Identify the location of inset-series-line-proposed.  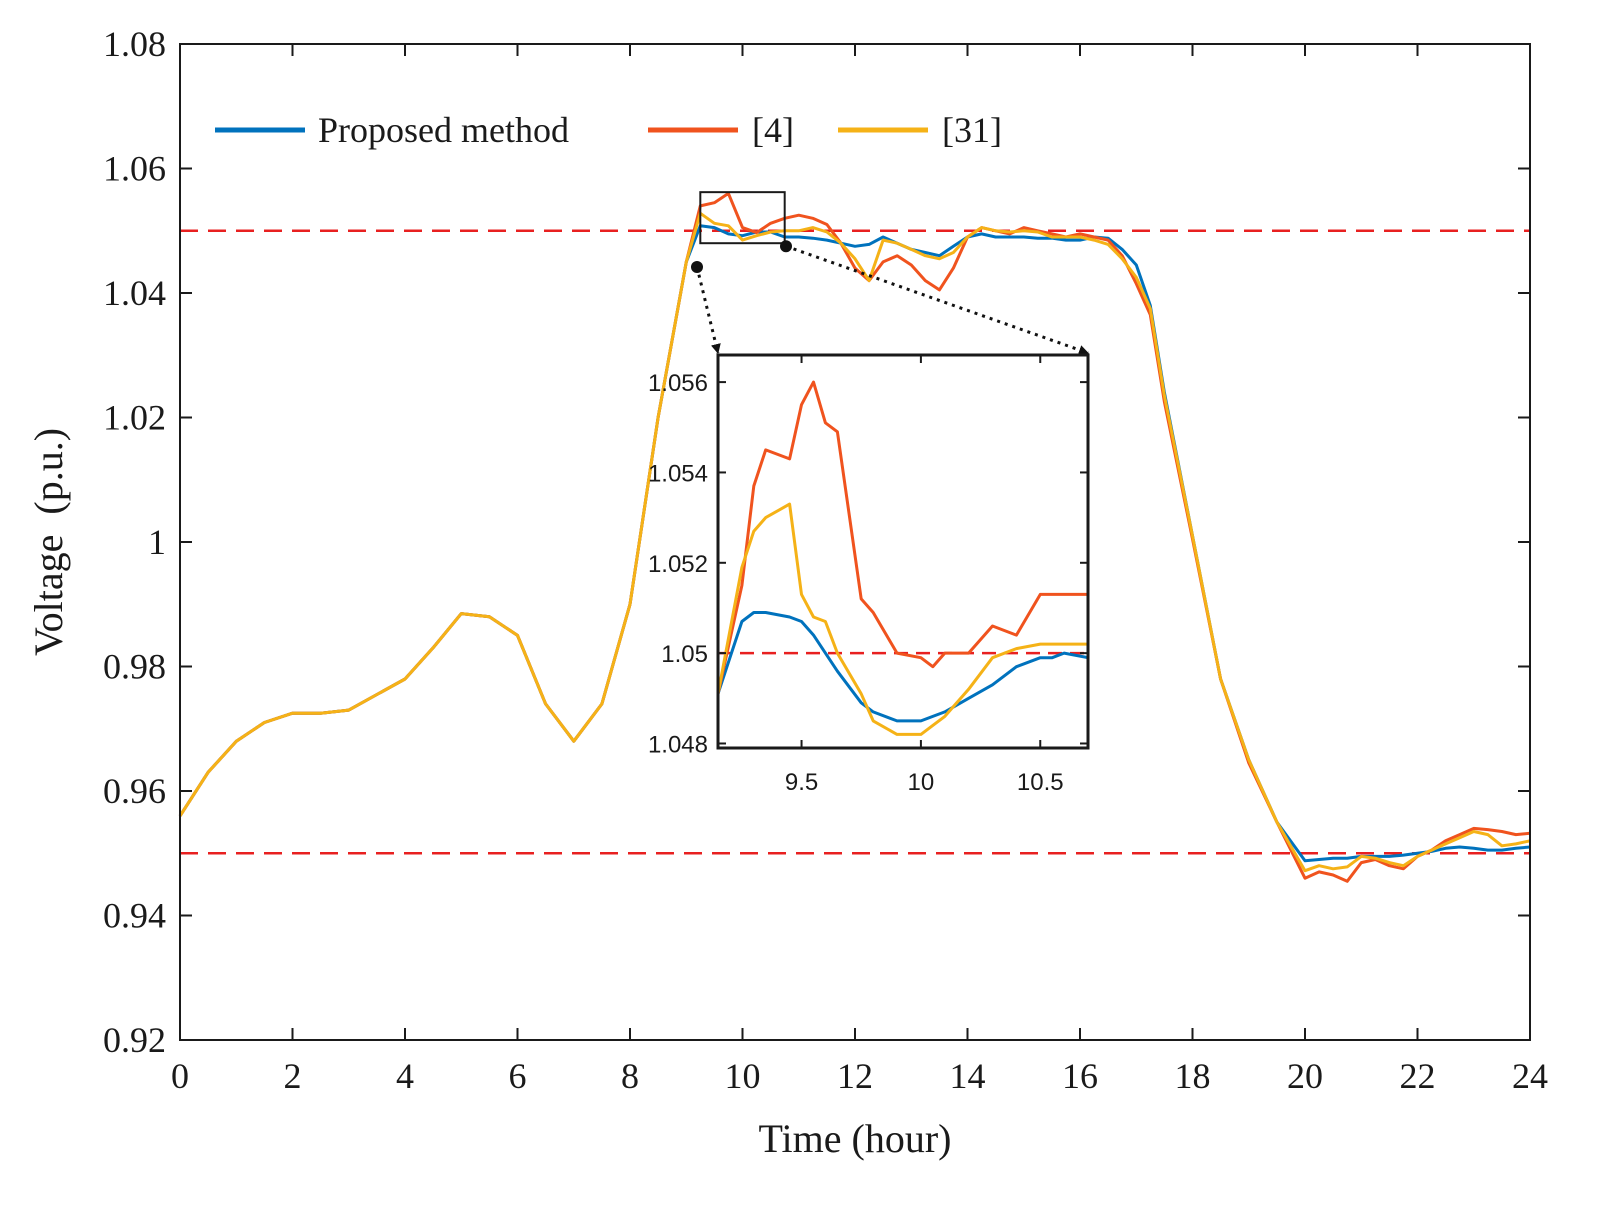
(903, 667).